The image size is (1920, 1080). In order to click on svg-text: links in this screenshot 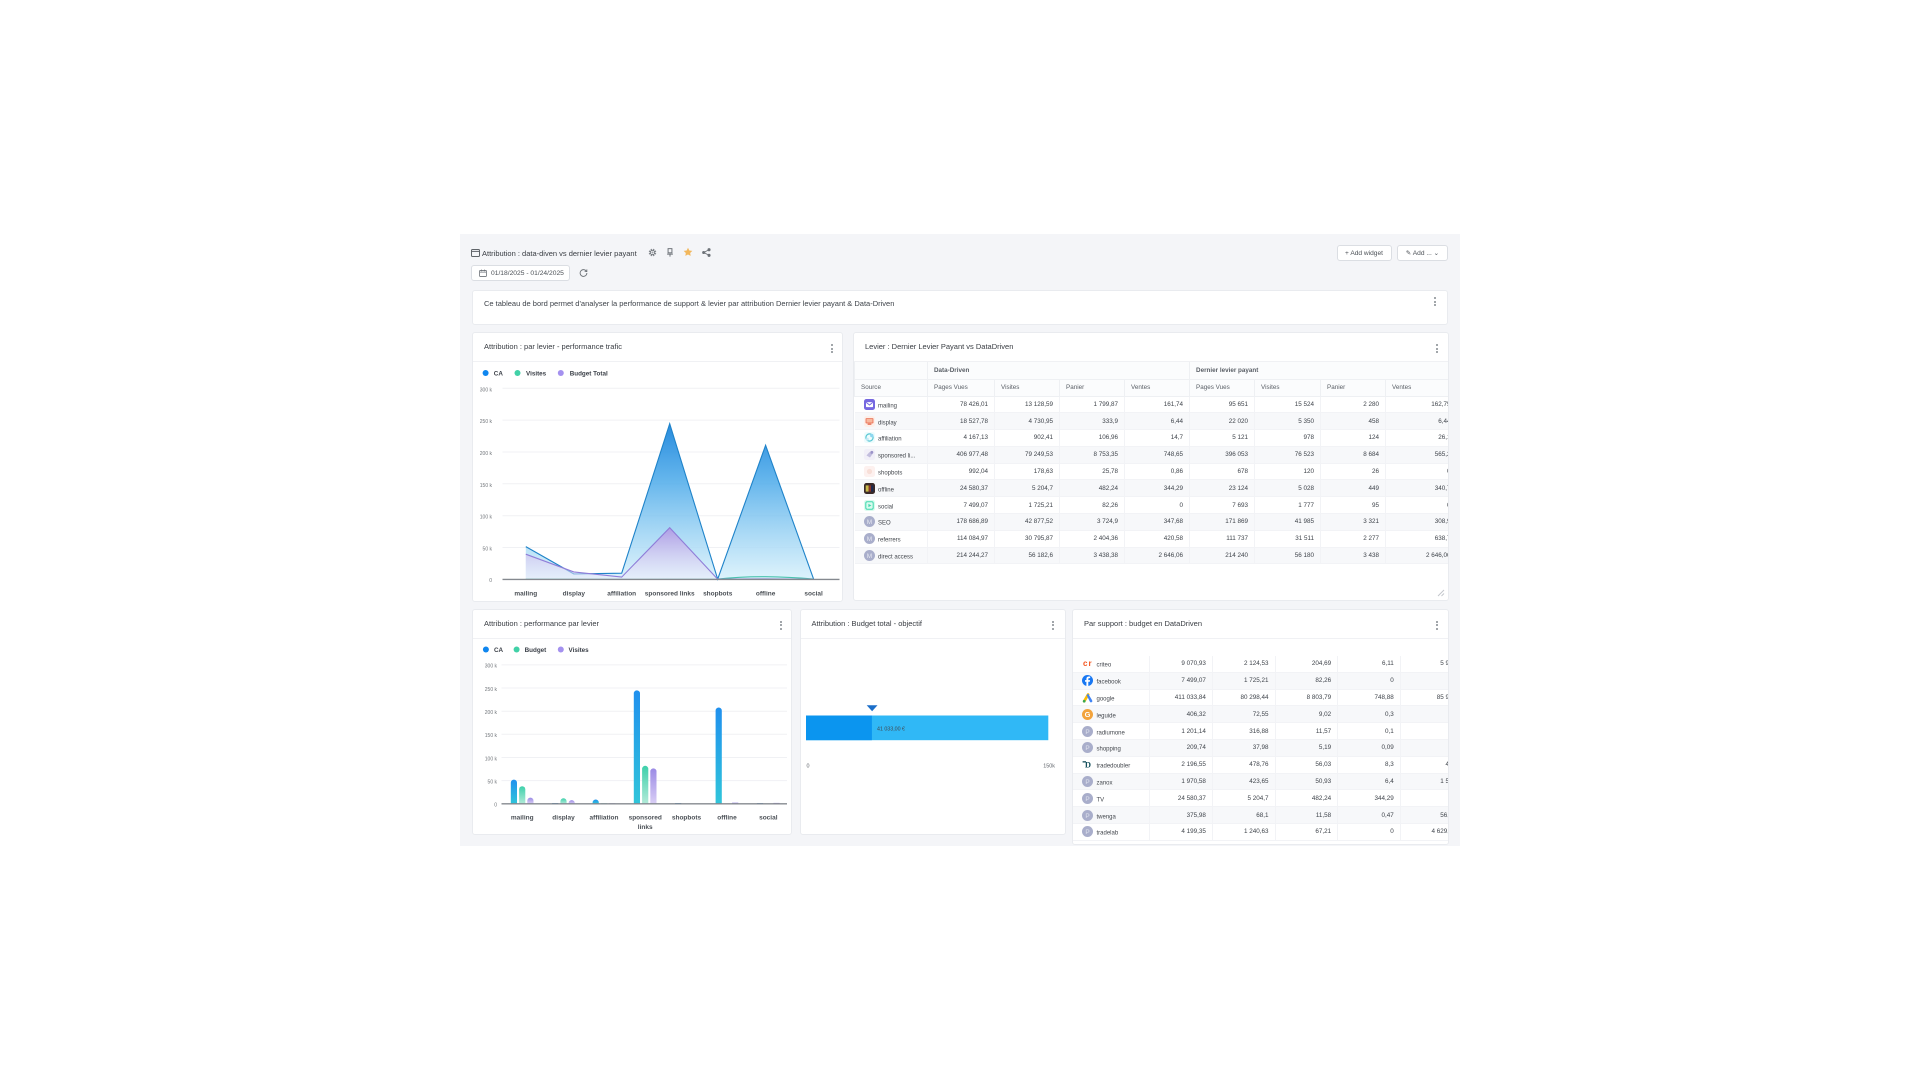, I will do `click(645, 827)`.